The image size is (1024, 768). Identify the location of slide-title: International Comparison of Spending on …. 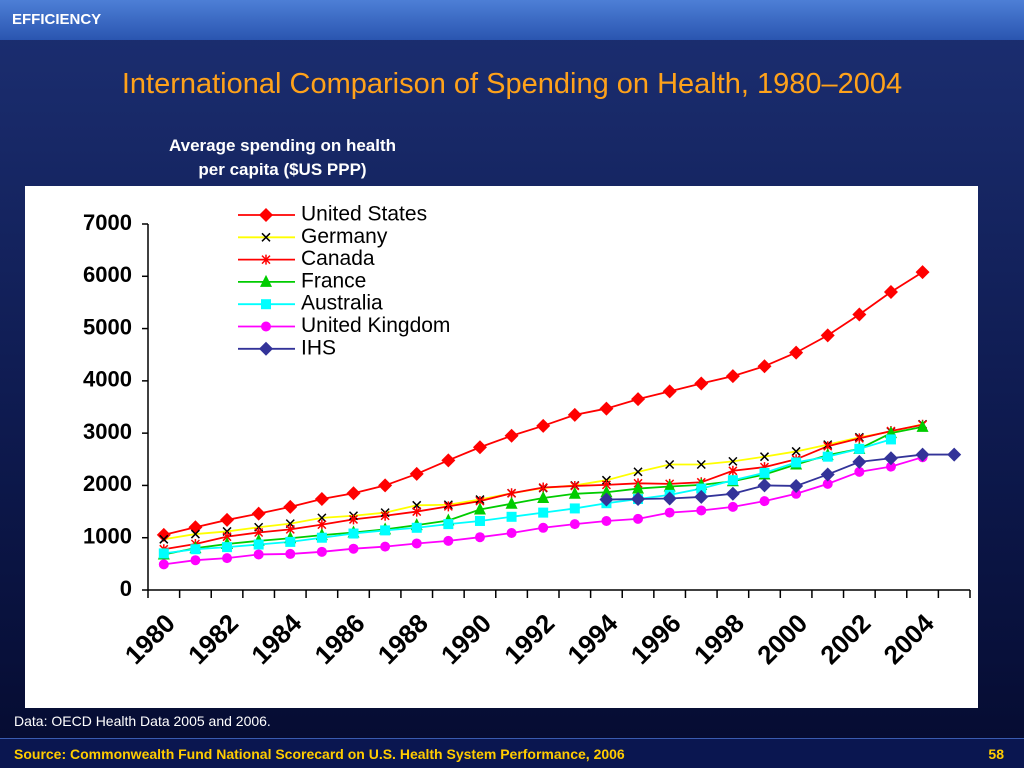
(512, 84).